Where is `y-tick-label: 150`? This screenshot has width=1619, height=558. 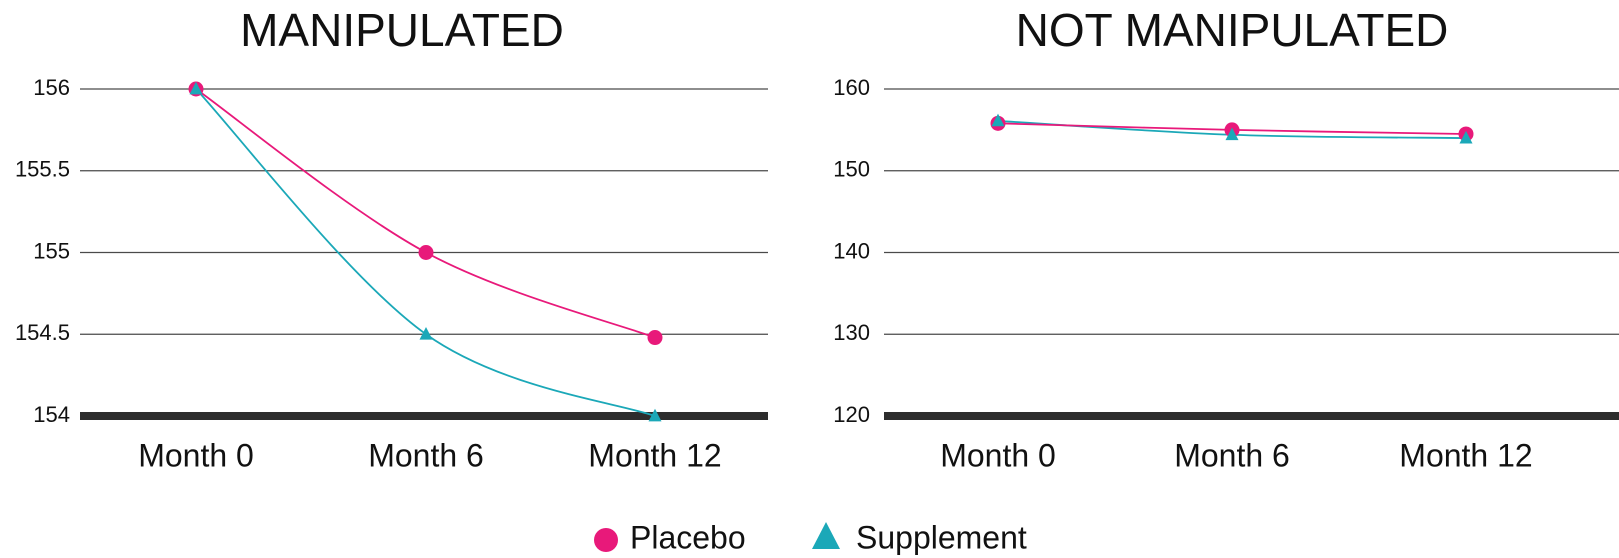 y-tick-label: 150 is located at coordinates (851, 169).